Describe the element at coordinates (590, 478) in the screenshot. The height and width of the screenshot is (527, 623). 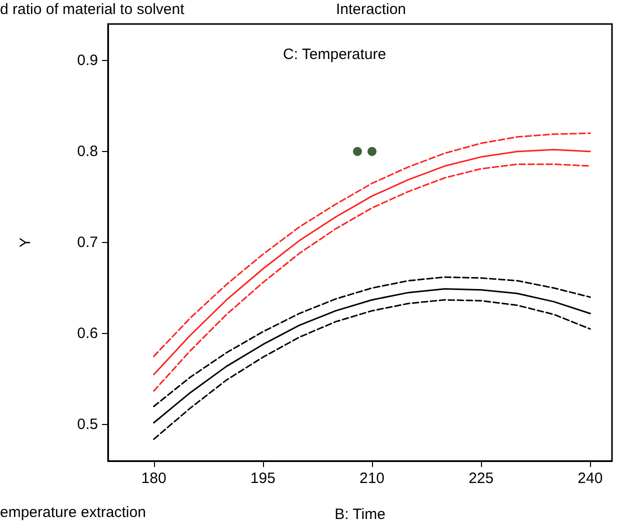
I see `x-tick-label: 240` at that location.